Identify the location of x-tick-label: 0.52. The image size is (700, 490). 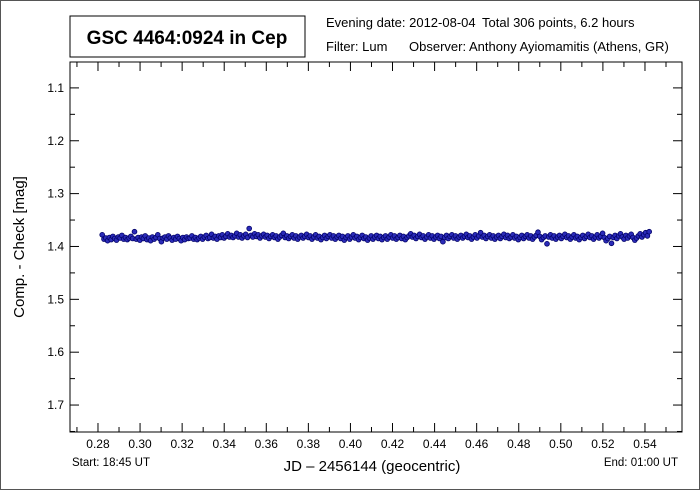
(603, 444).